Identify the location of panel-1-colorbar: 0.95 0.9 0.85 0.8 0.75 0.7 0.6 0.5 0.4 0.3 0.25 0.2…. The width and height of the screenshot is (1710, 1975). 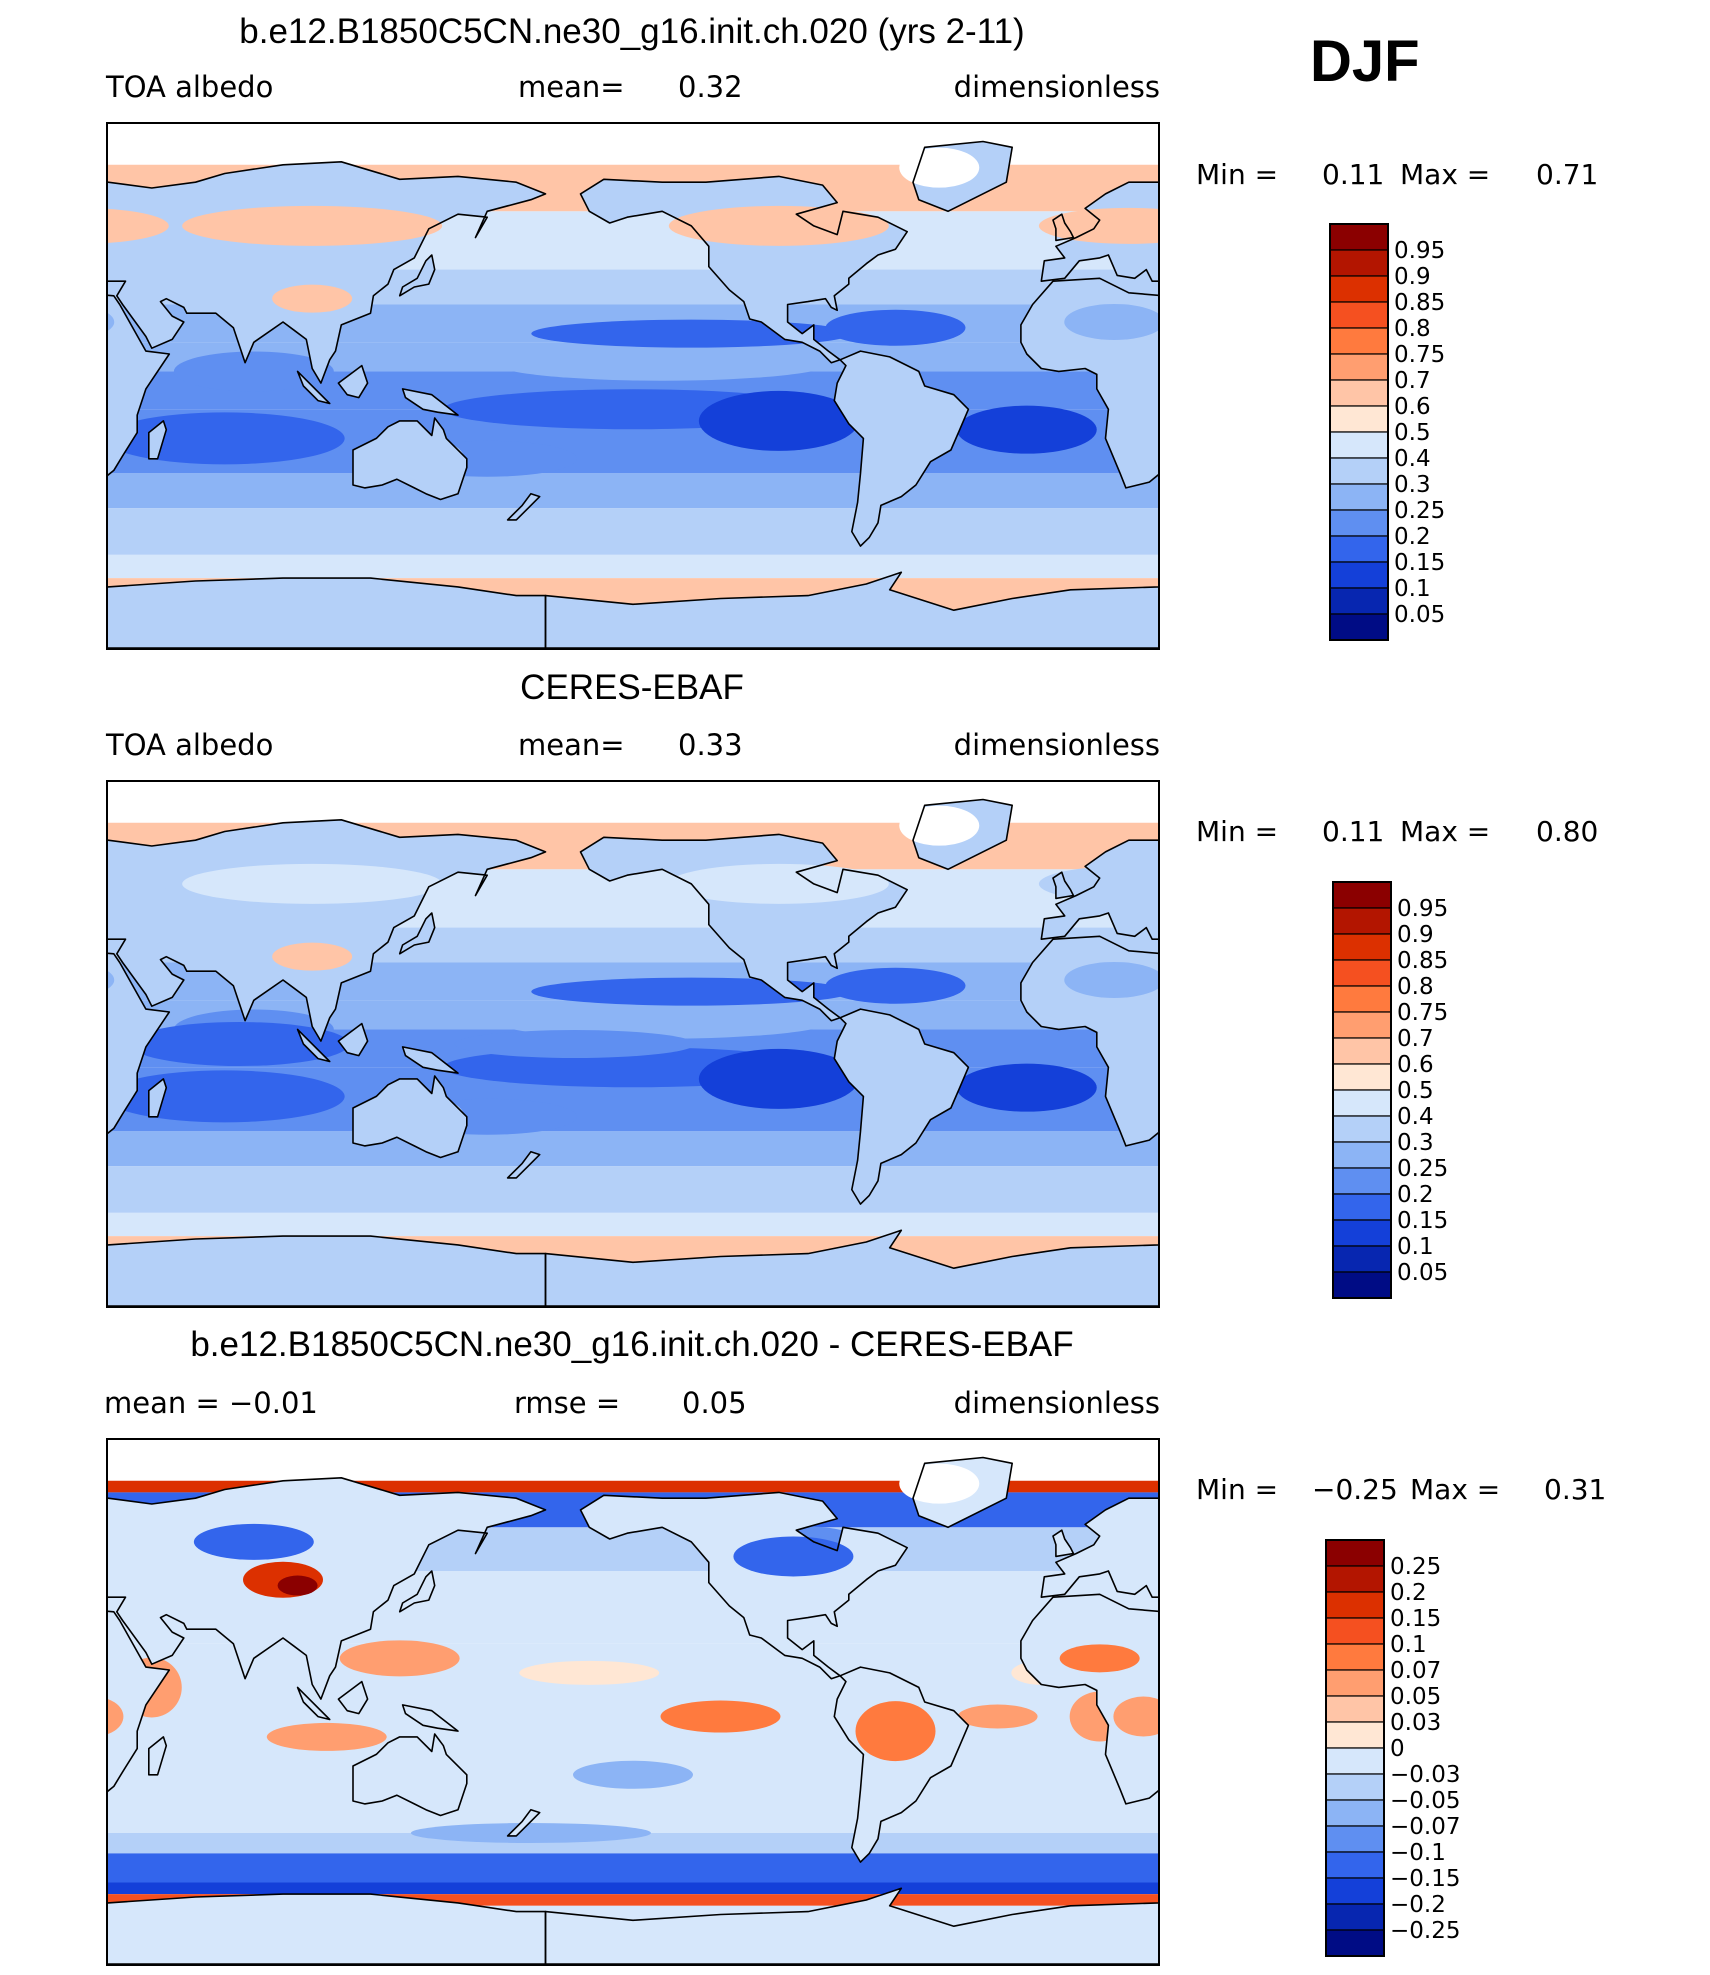
(1419, 432).